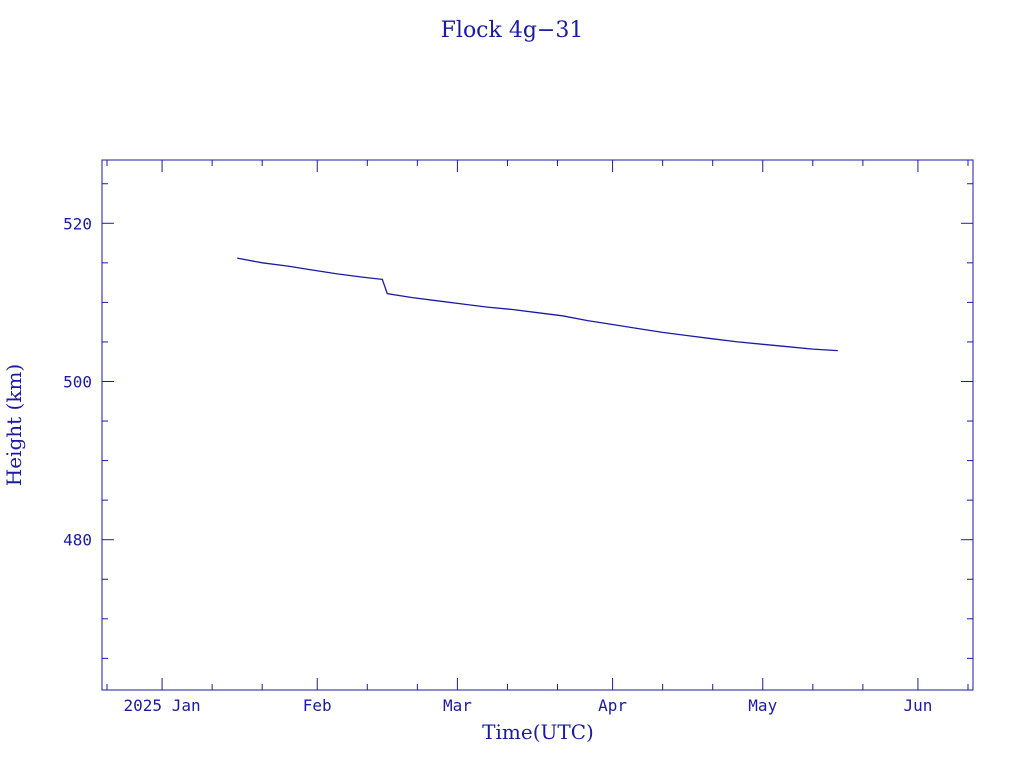 This screenshot has width=1024, height=768. I want to click on x-tick-label: Mar, so click(457, 705).